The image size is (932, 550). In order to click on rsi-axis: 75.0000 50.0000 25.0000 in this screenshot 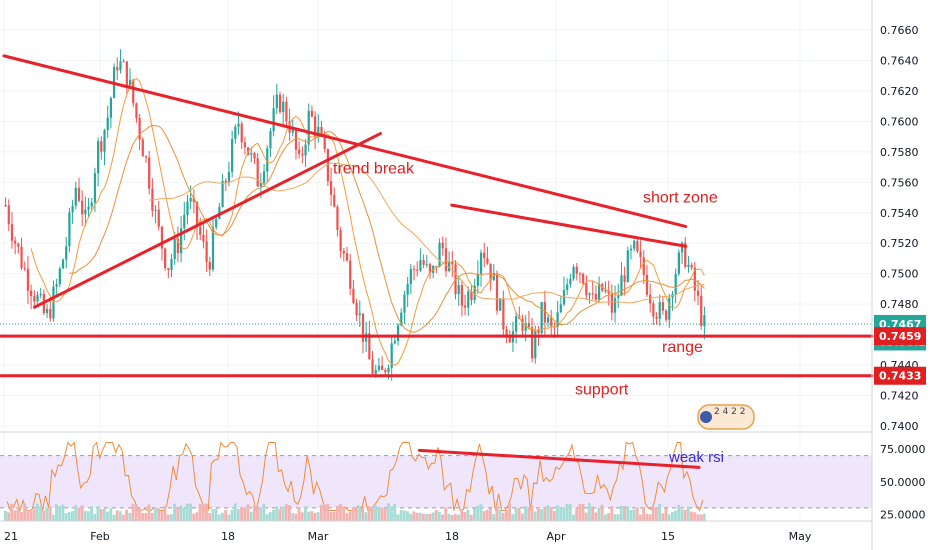, I will do `click(903, 482)`.